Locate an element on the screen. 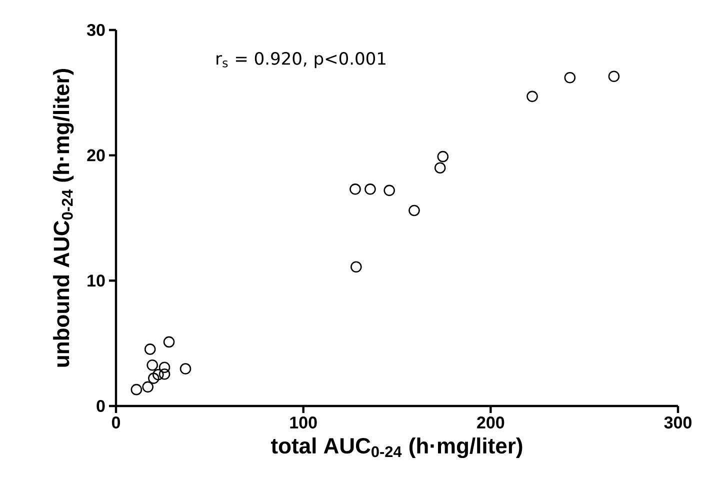  y-tick-label: 0 is located at coordinates (100, 406).